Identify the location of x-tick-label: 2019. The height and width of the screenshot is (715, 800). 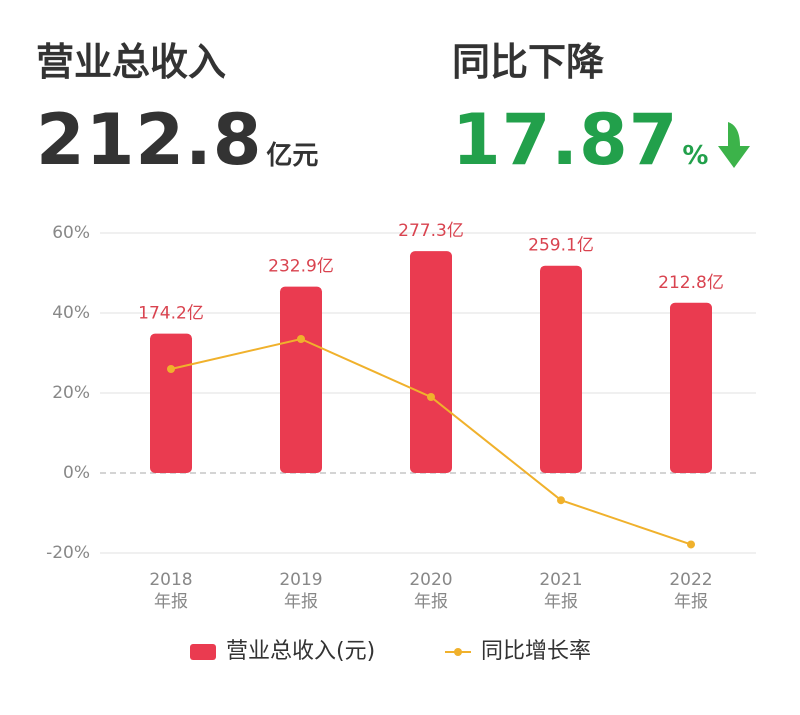
(300, 580).